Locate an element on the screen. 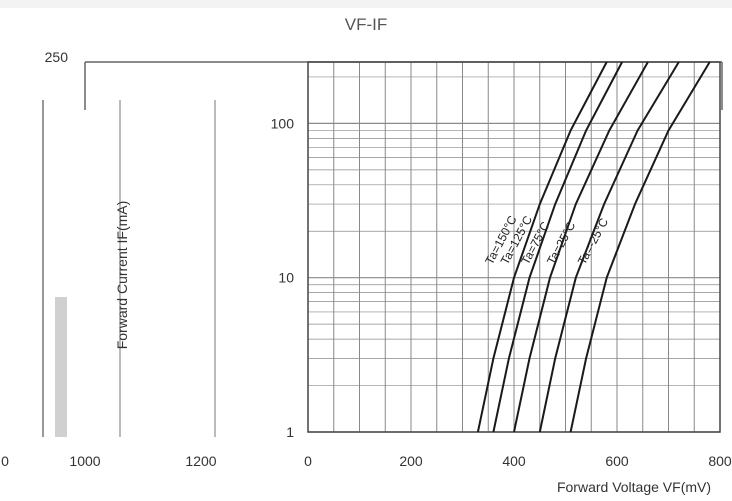  chart-curve-labels: Ta=150°CTa=125°CTa=75°CTa=25°CTa=-25°C is located at coordinates (546, 240).